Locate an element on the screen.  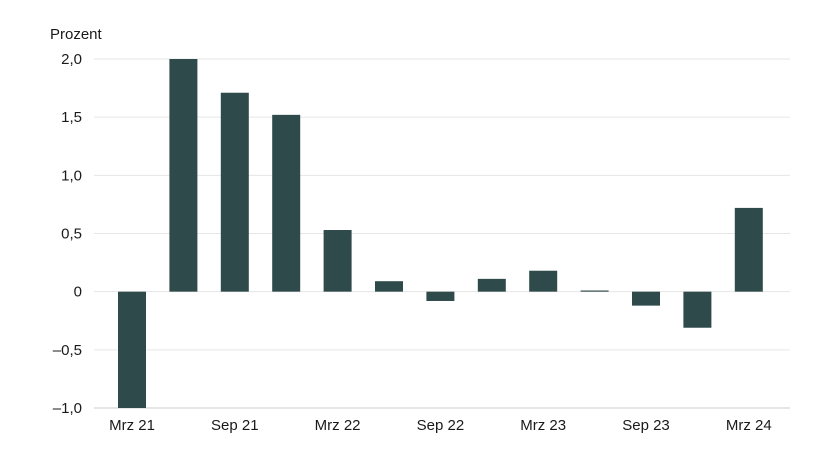
x-tick-label: Sep 23 is located at coordinates (646, 425).